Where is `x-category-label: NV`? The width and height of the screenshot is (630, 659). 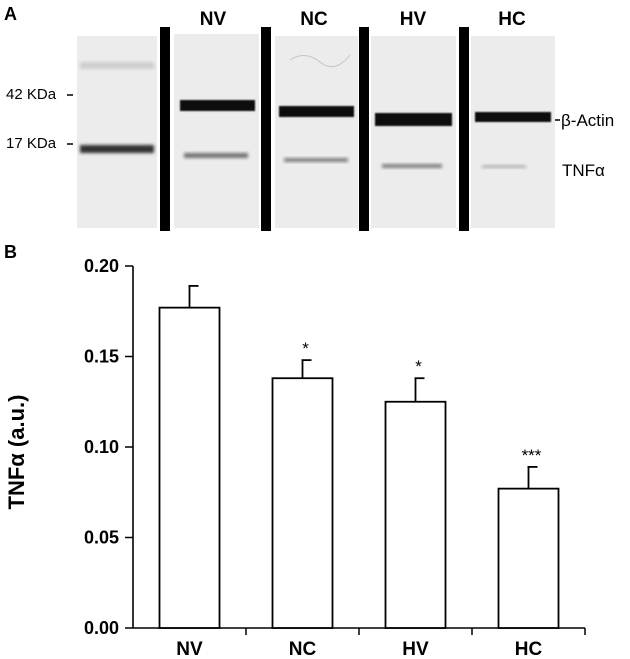 x-category-label: NV is located at coordinates (189, 649).